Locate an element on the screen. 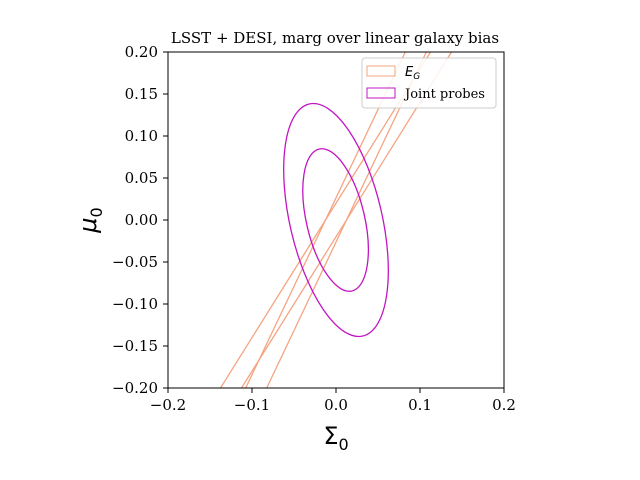 This screenshot has width=640, height=480. legend: EG Joint probes is located at coordinates (429, 83).